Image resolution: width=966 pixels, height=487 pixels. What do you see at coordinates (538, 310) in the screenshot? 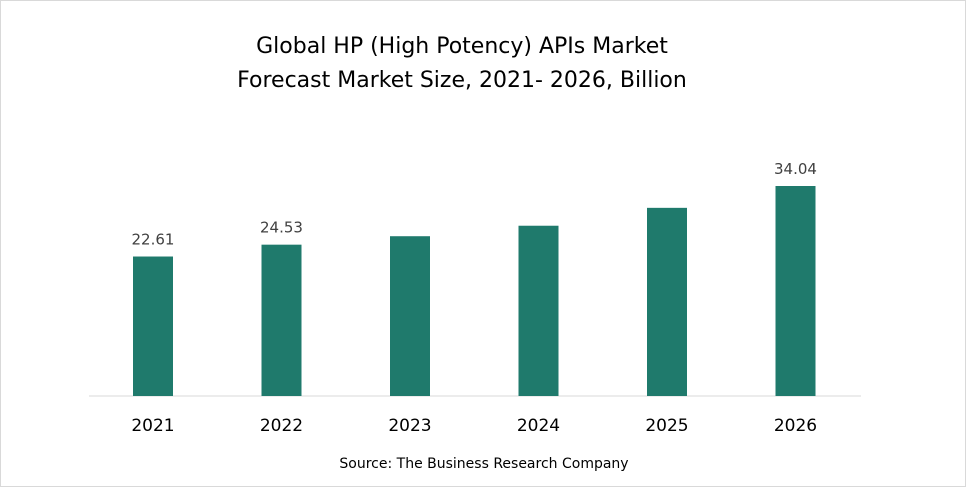
I see `bar-2024` at bounding box center [538, 310].